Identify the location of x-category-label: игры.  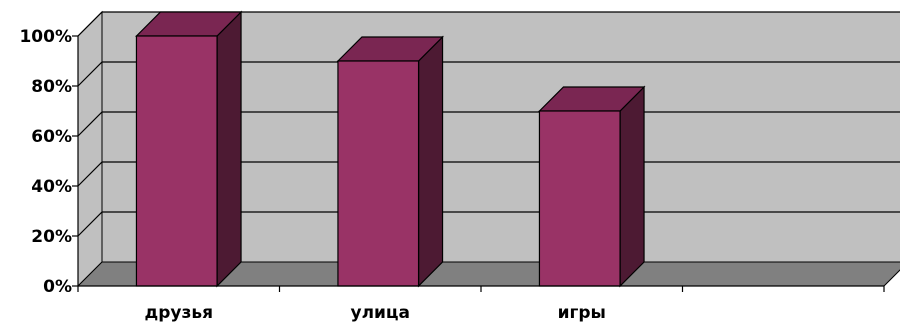
(582, 312).